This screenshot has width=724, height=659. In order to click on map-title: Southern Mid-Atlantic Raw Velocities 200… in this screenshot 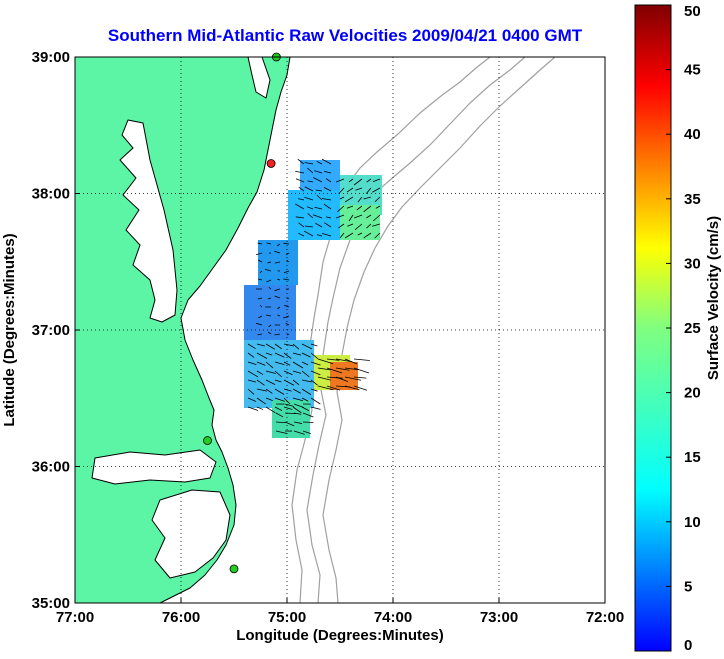, I will do `click(345, 35)`.